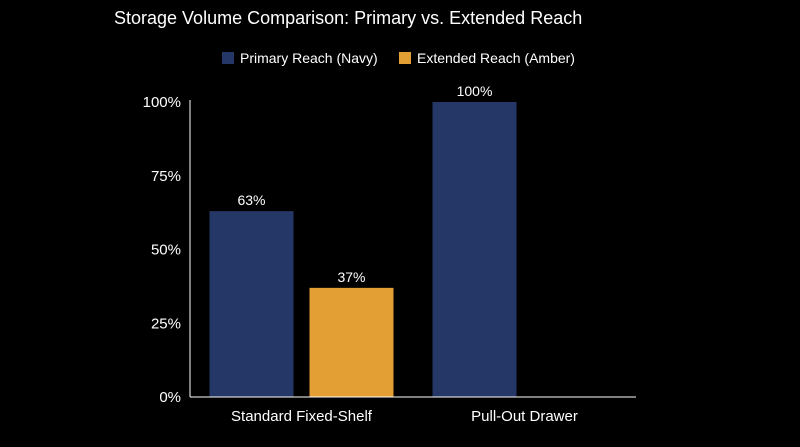 The height and width of the screenshot is (447, 800). Describe the element at coordinates (309, 58) in the screenshot. I see `legend-label-primary: Primary Reach (Navy)` at that location.